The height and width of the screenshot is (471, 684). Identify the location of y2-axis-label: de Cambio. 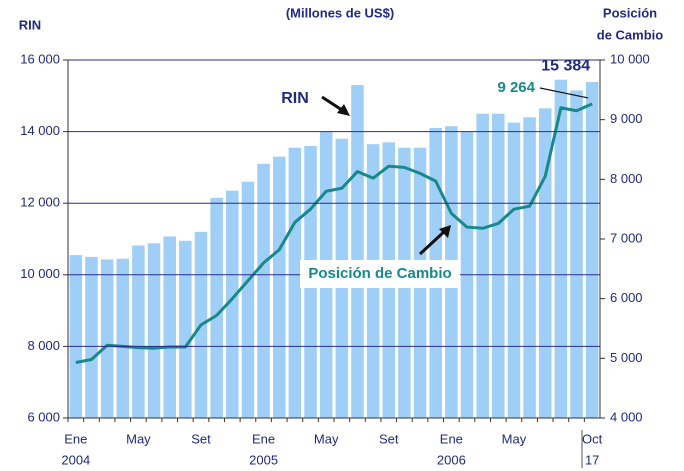
(630, 34).